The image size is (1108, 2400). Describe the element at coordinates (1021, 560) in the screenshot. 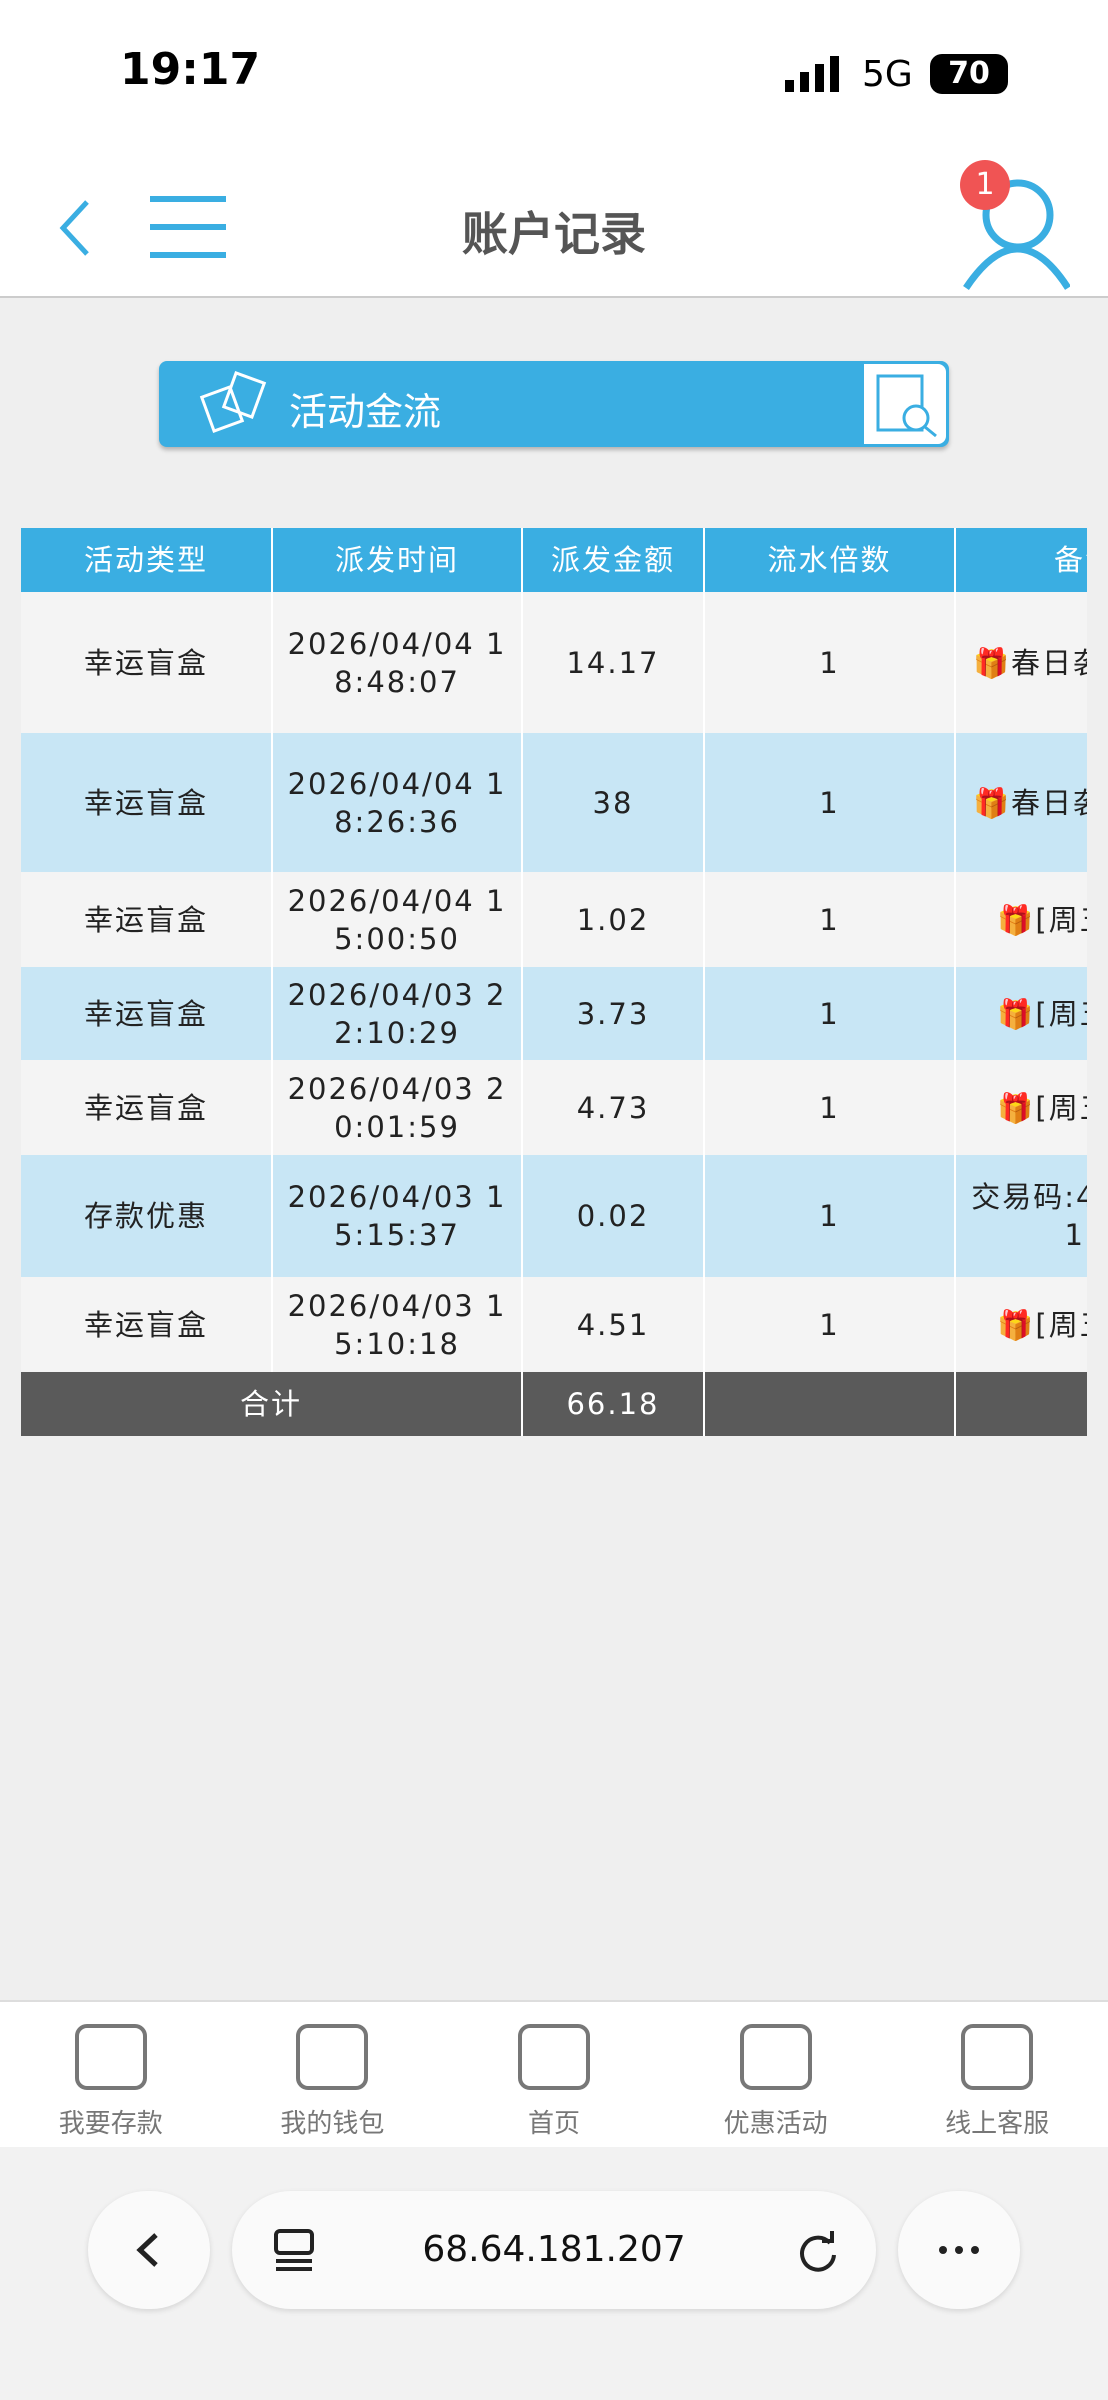

I see `column-header: 备注` at that location.